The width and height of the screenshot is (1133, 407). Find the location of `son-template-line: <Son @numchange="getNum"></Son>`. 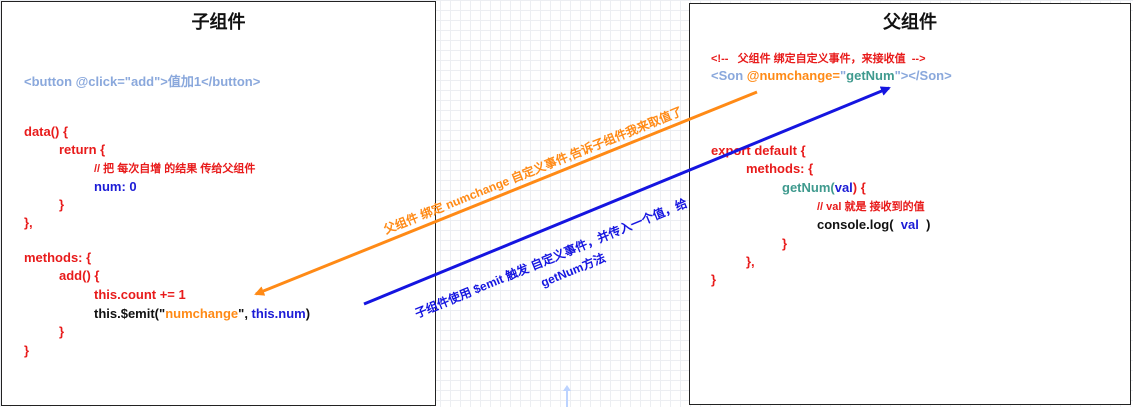

son-template-line: <Son @numchange="getNum"></Son> is located at coordinates (831, 76).